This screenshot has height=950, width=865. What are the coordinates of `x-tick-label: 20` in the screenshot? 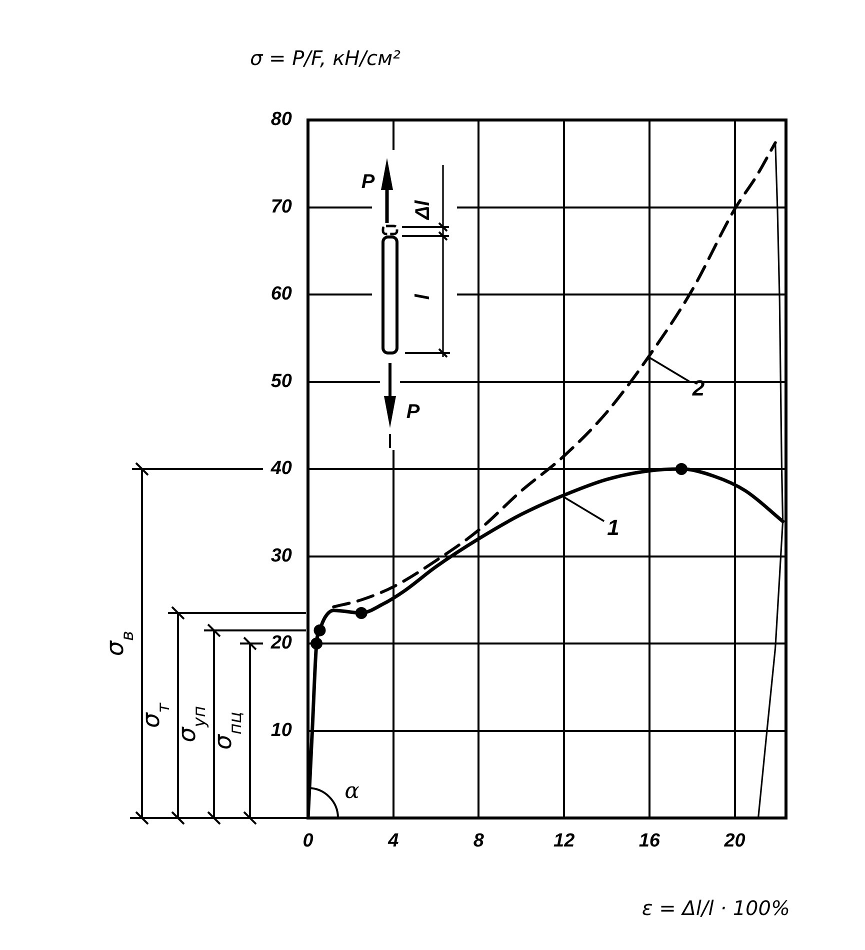 It's located at (734, 841).